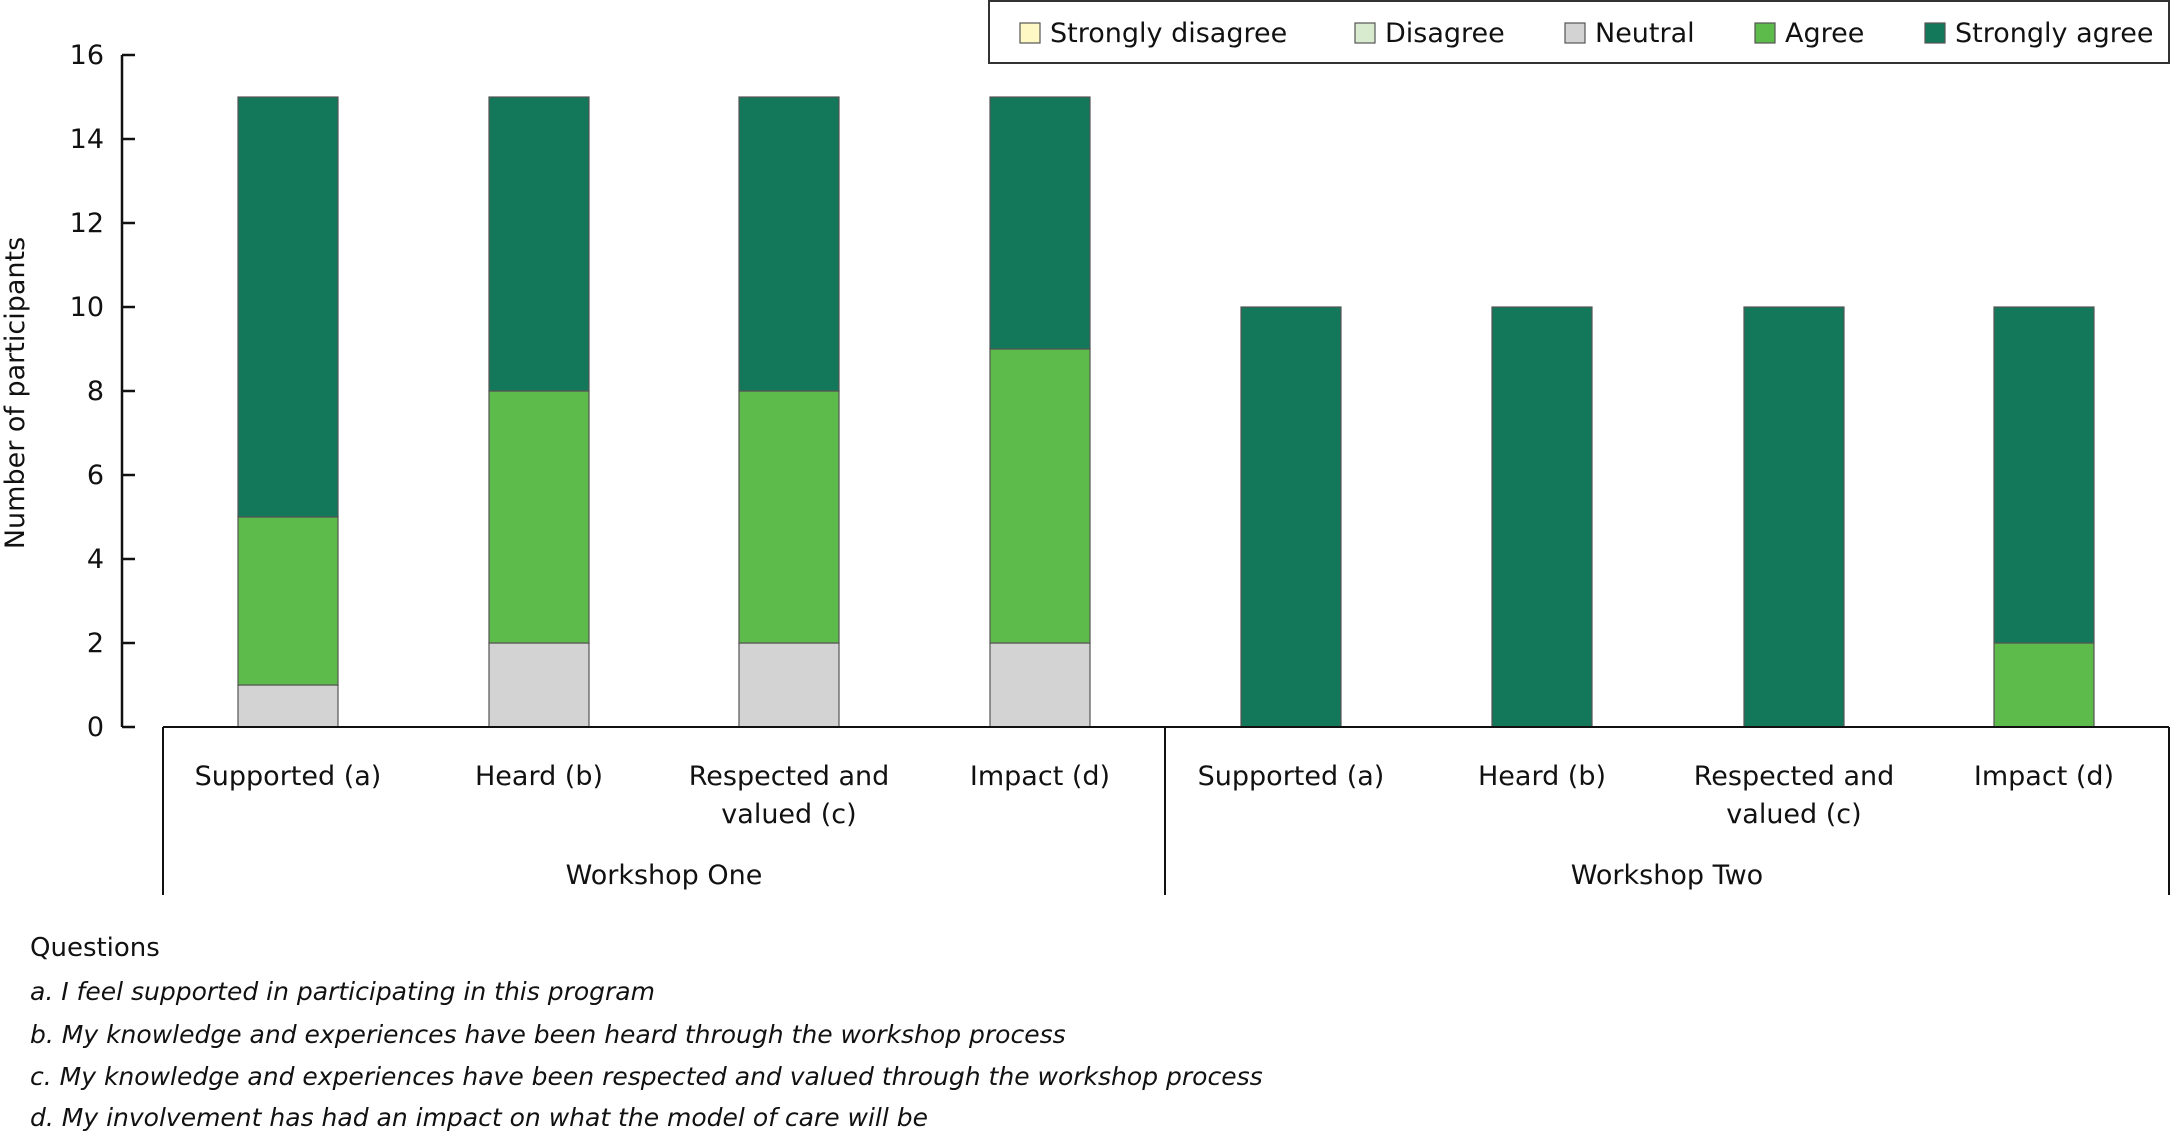 The height and width of the screenshot is (1137, 2172). Describe the element at coordinates (87, 223) in the screenshot. I see `y-tick-label: 12` at that location.